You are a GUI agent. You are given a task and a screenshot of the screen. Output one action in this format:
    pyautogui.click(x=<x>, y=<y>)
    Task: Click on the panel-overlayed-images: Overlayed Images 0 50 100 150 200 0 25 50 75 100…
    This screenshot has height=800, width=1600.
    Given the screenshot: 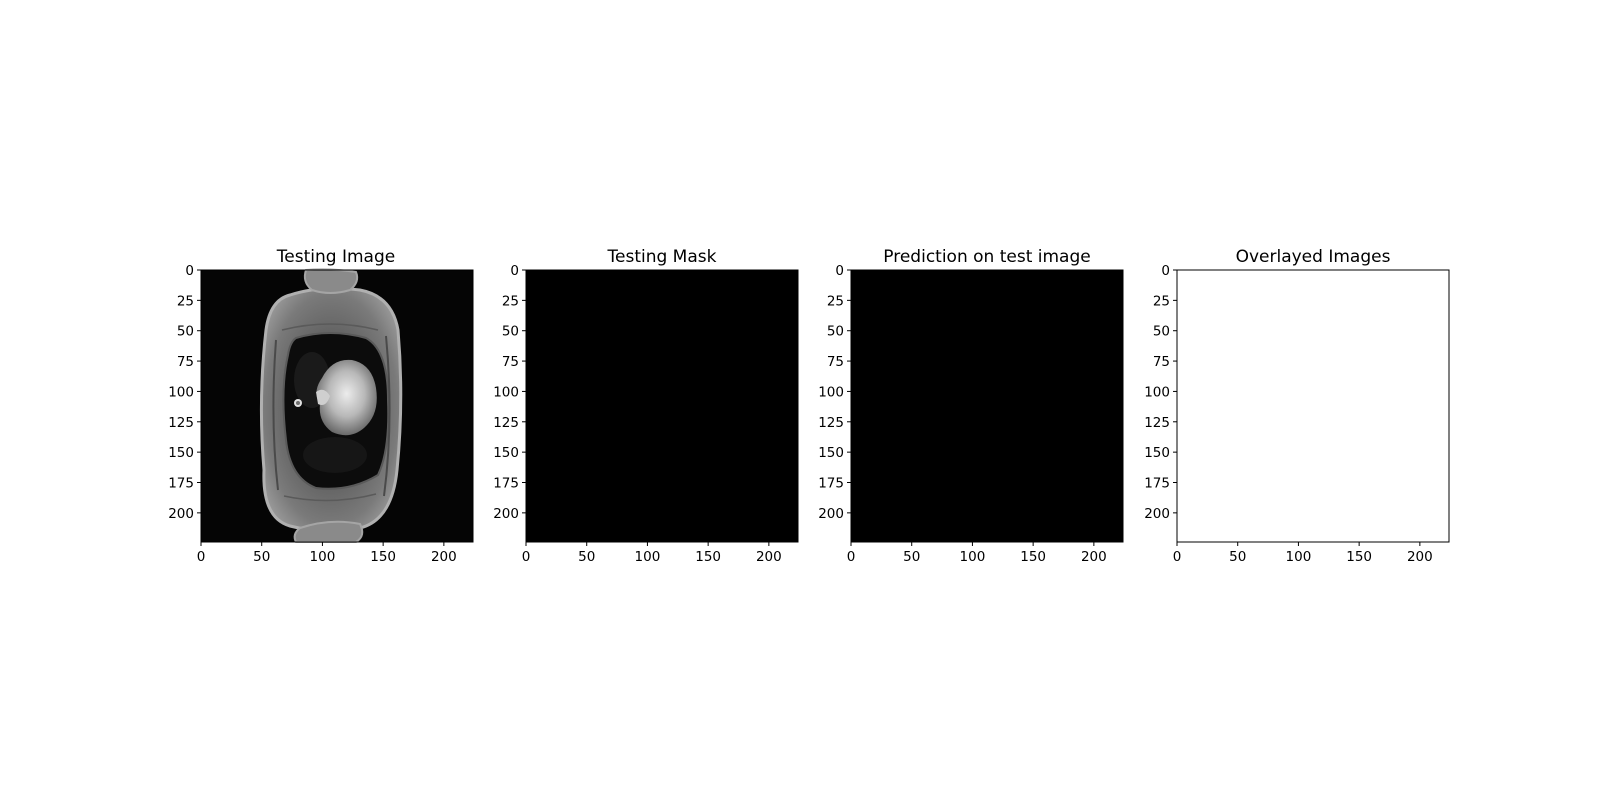 What is the action you would take?
    pyautogui.click(x=1297, y=406)
    